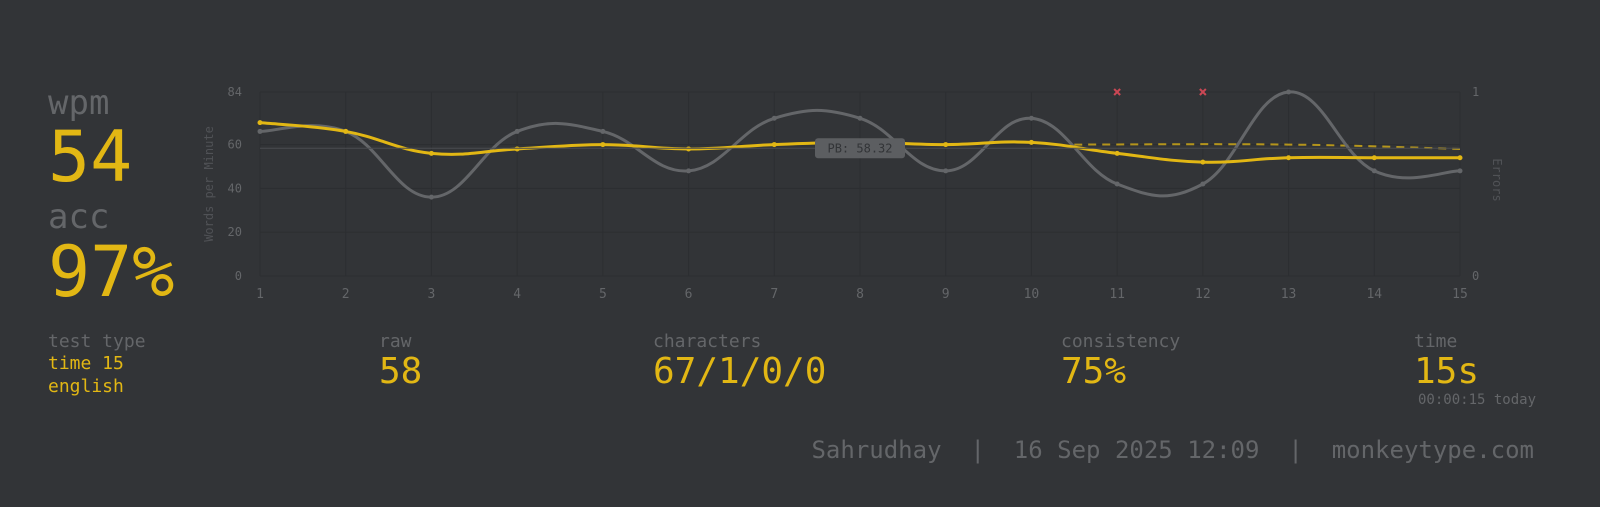  What do you see at coordinates (1477, 400) in the screenshot?
I see `time-subtext: 00:00:15 today` at bounding box center [1477, 400].